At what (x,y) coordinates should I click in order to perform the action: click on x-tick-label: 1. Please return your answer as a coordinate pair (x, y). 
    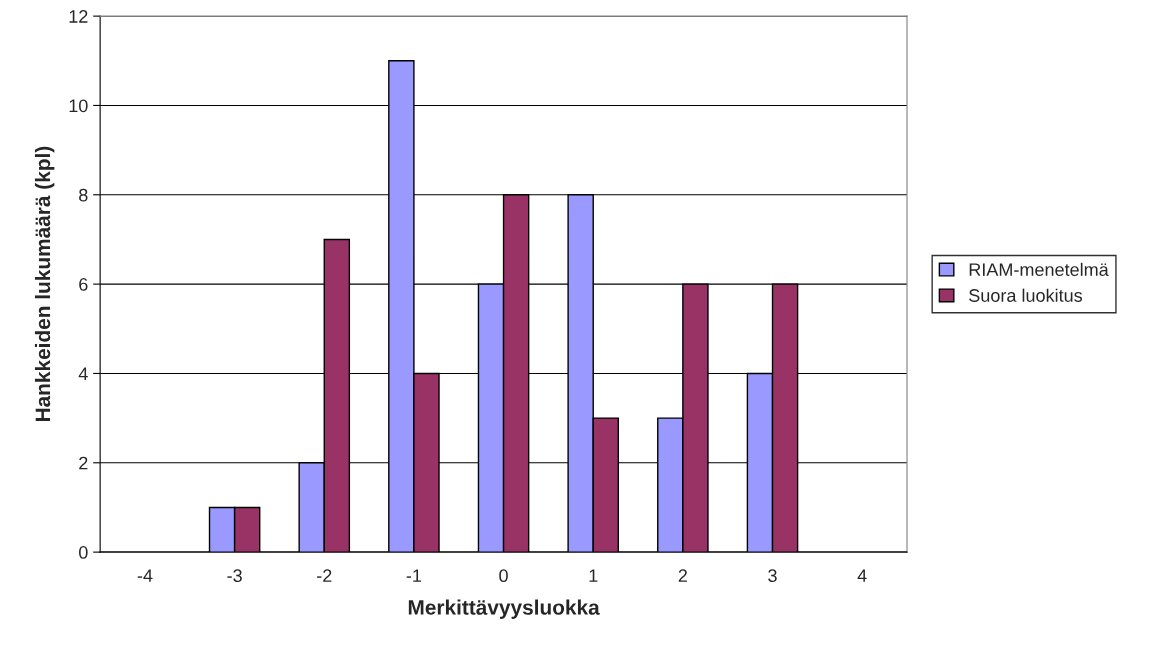
    Looking at the image, I should click on (593, 575).